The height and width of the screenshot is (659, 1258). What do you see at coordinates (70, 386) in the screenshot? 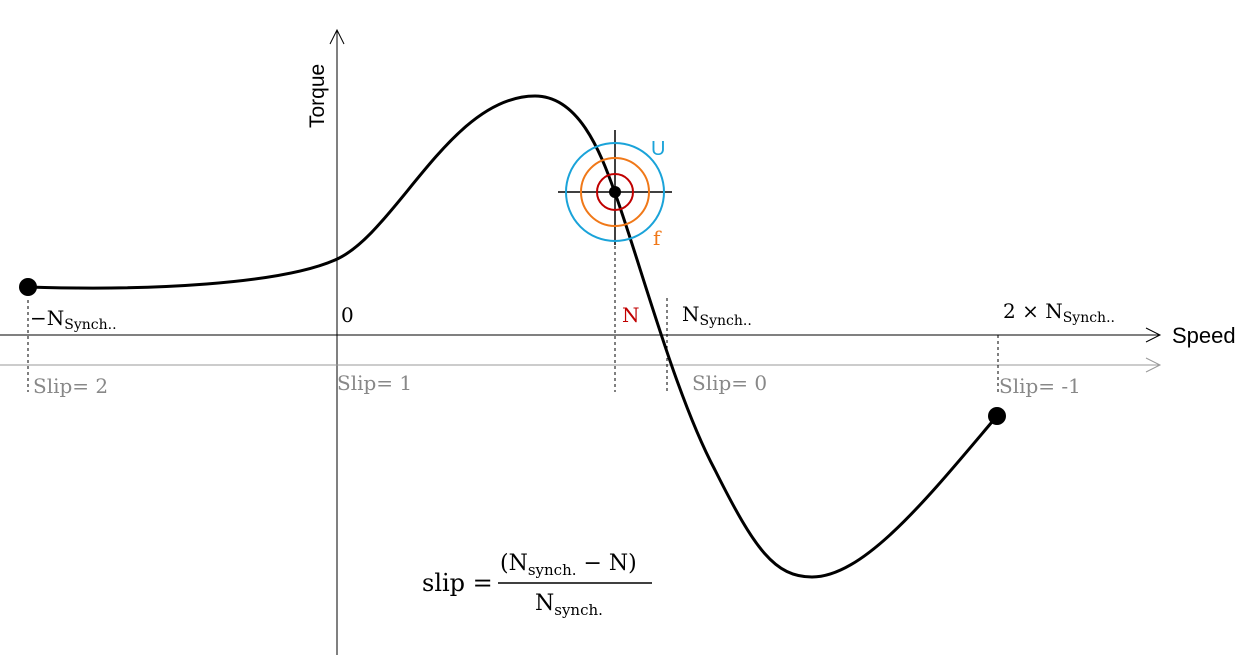
I see `slip-2: Slip= 2` at bounding box center [70, 386].